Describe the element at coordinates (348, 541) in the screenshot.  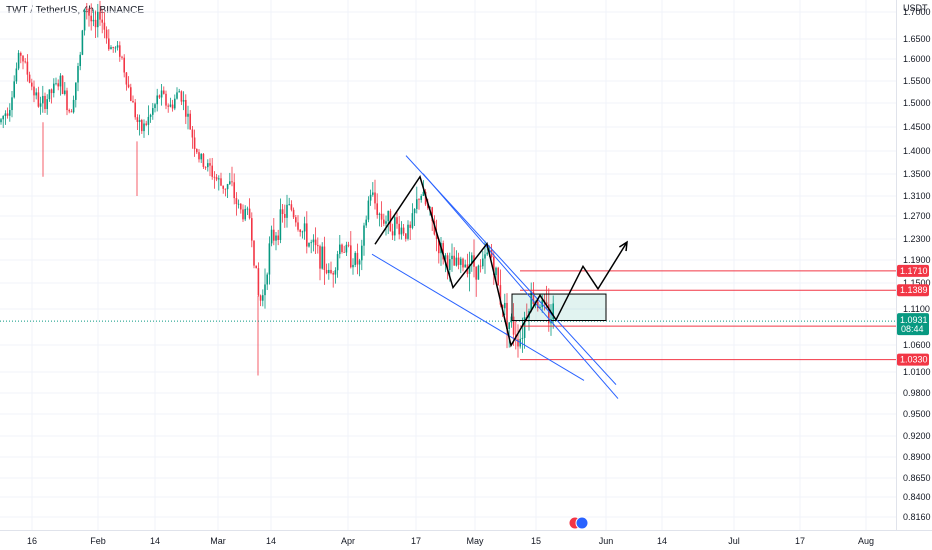
I see `time-tick-label: Apr` at that location.